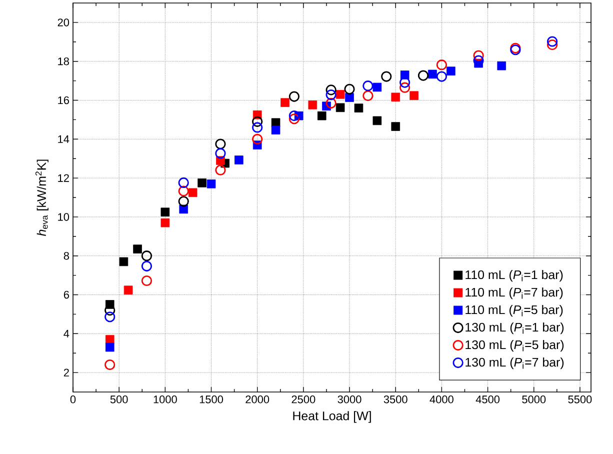 The height and width of the screenshot is (454, 613). Describe the element at coordinates (165, 400) in the screenshot. I see `x-tick-label: 1000` at that location.